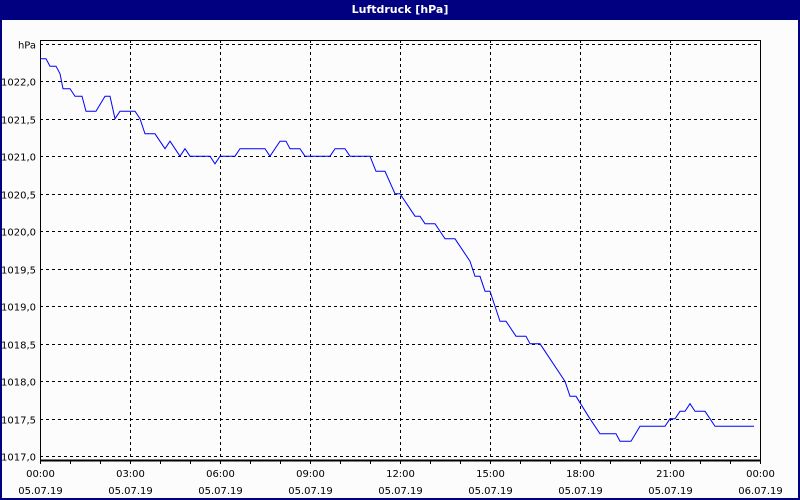  What do you see at coordinates (18, 83) in the screenshot?
I see `y-tick-label: 1022,0` at bounding box center [18, 83].